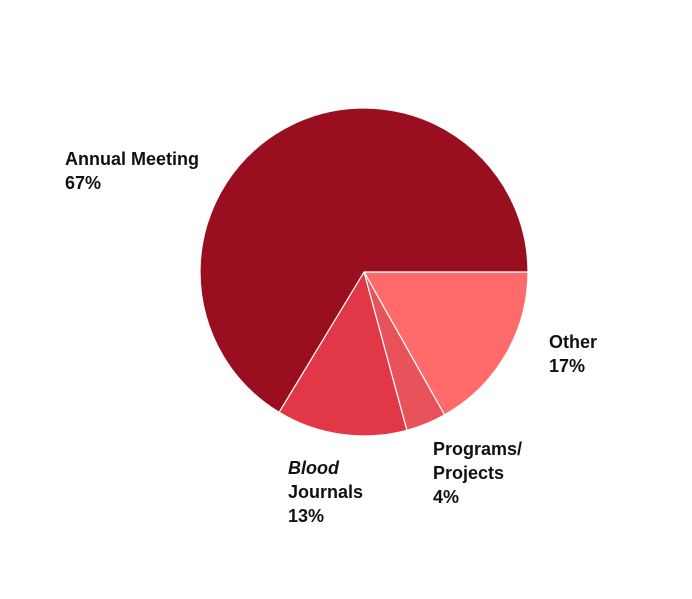 This screenshot has height=599, width=692. Describe the element at coordinates (343, 354) in the screenshot. I see `pie-slice-blood-journals` at that location.